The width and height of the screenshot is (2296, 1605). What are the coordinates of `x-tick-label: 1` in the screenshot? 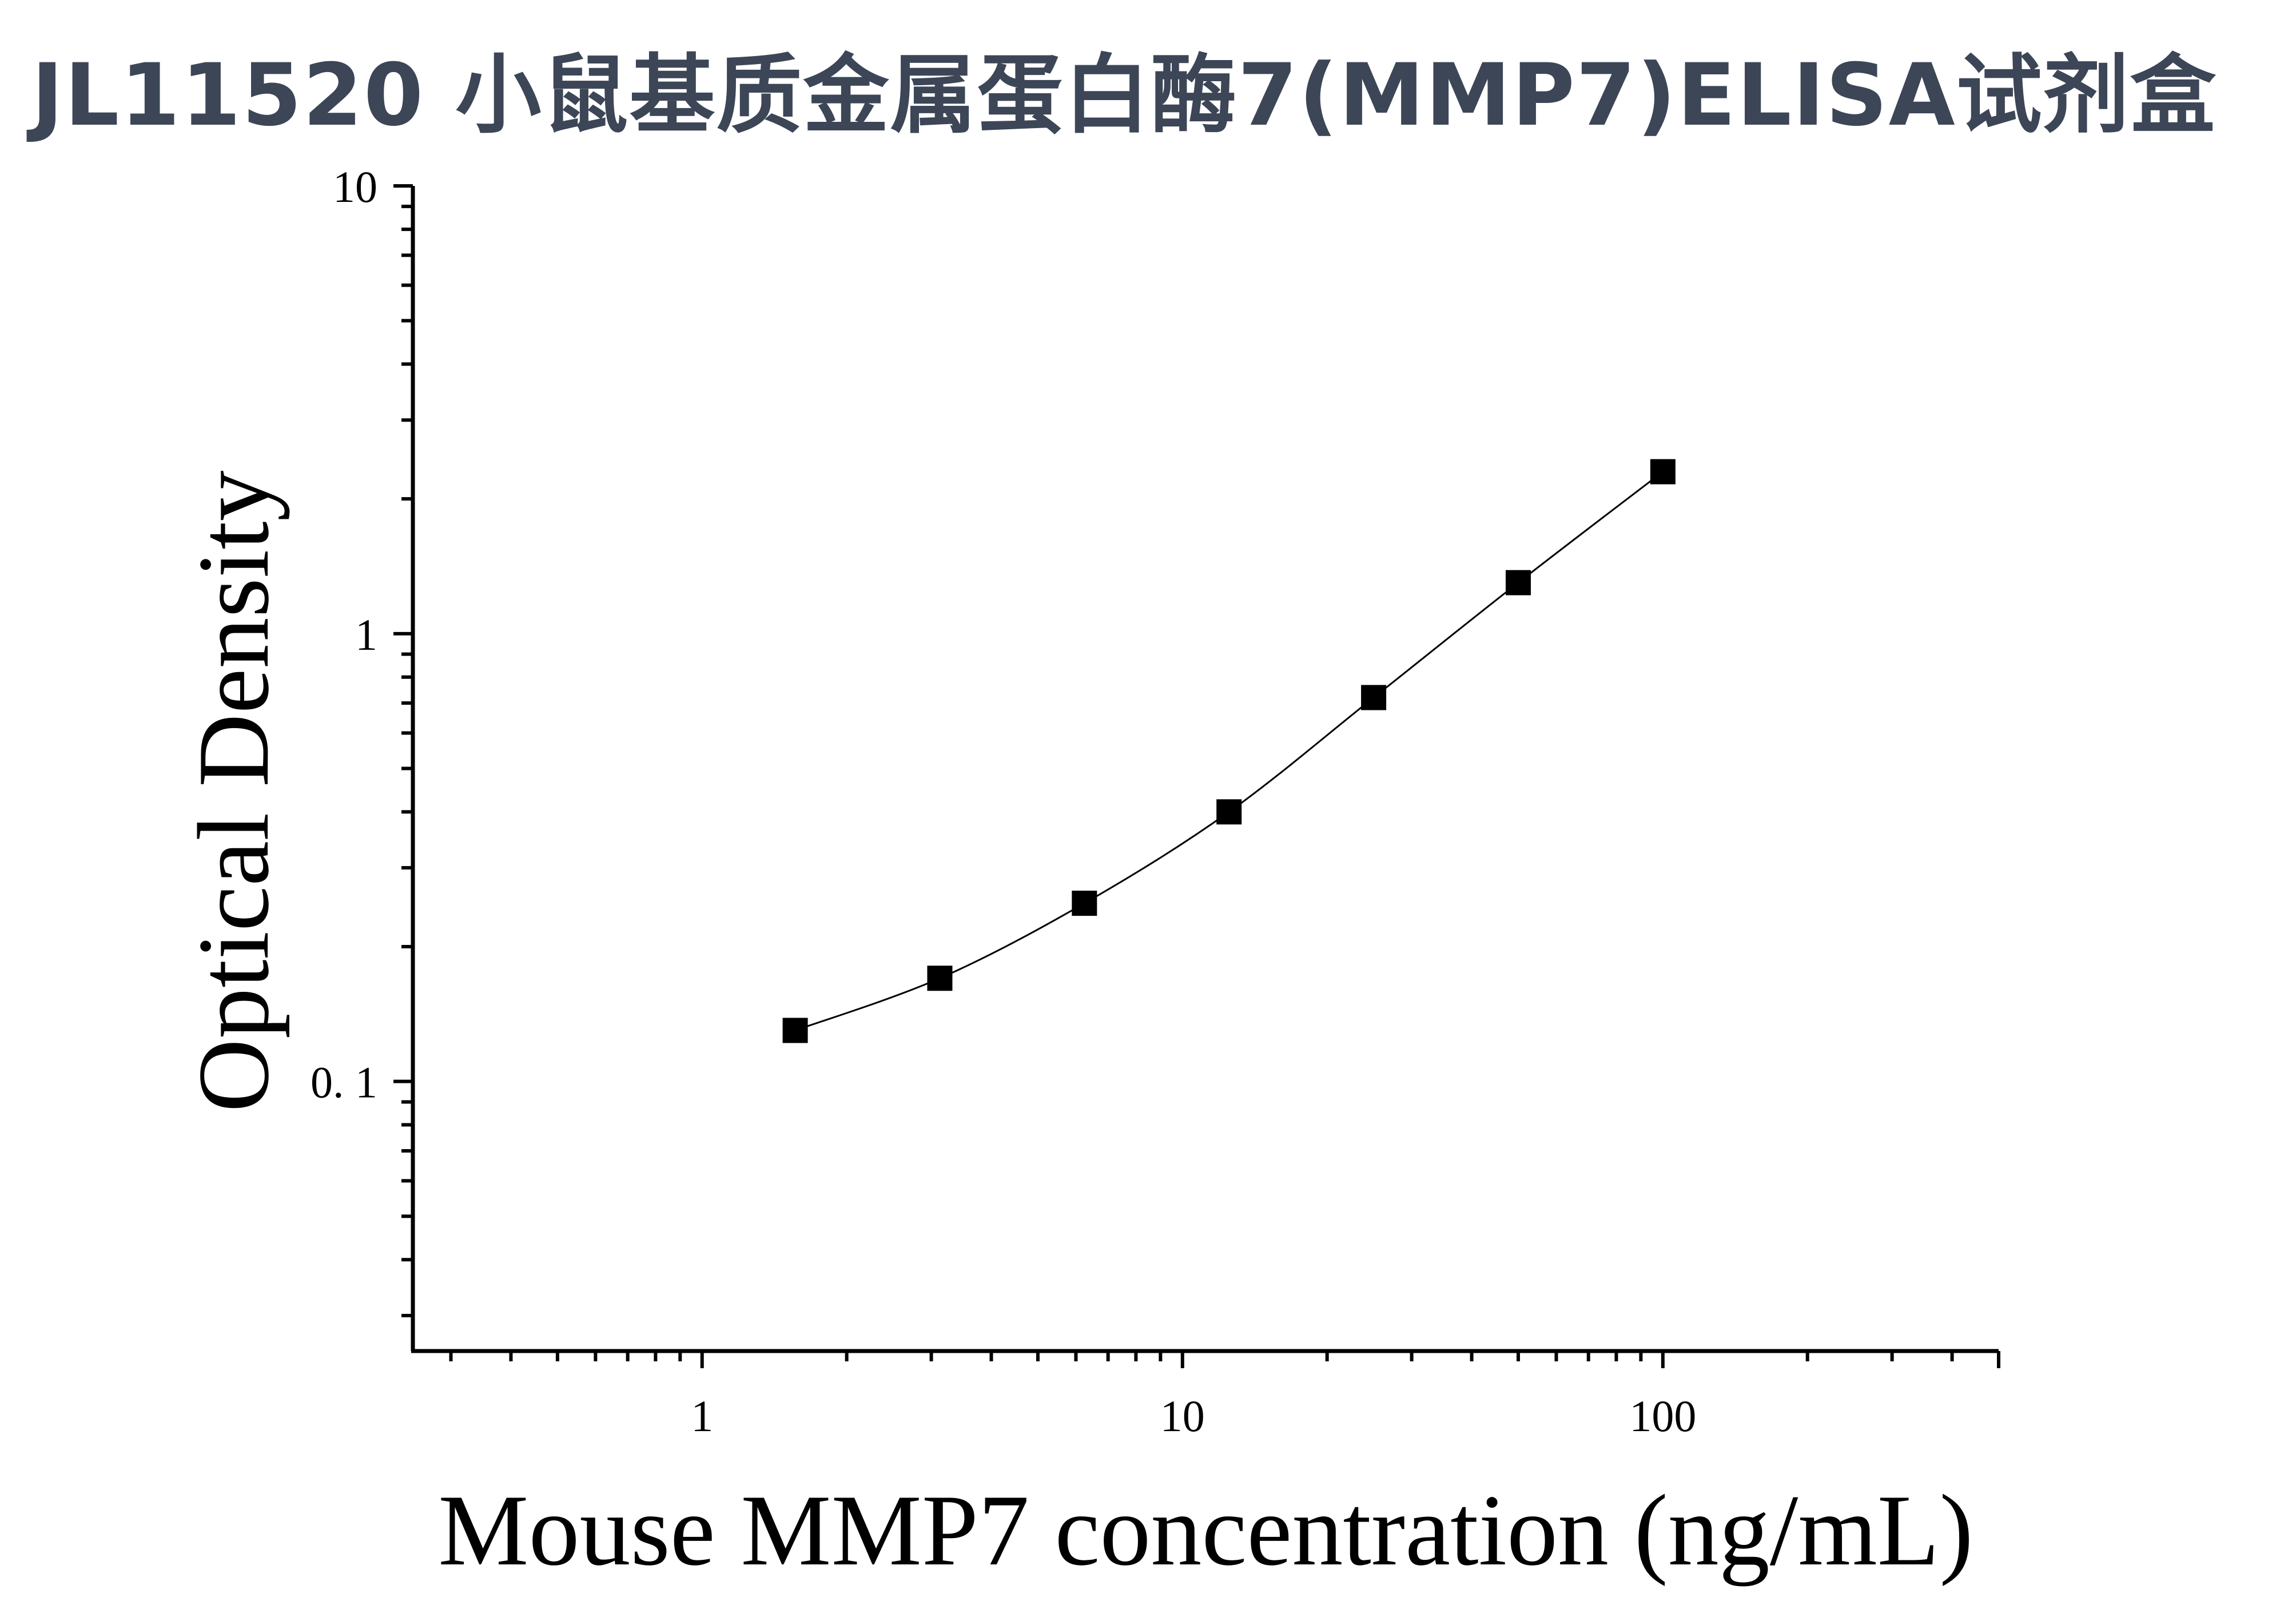 It's located at (702, 1416).